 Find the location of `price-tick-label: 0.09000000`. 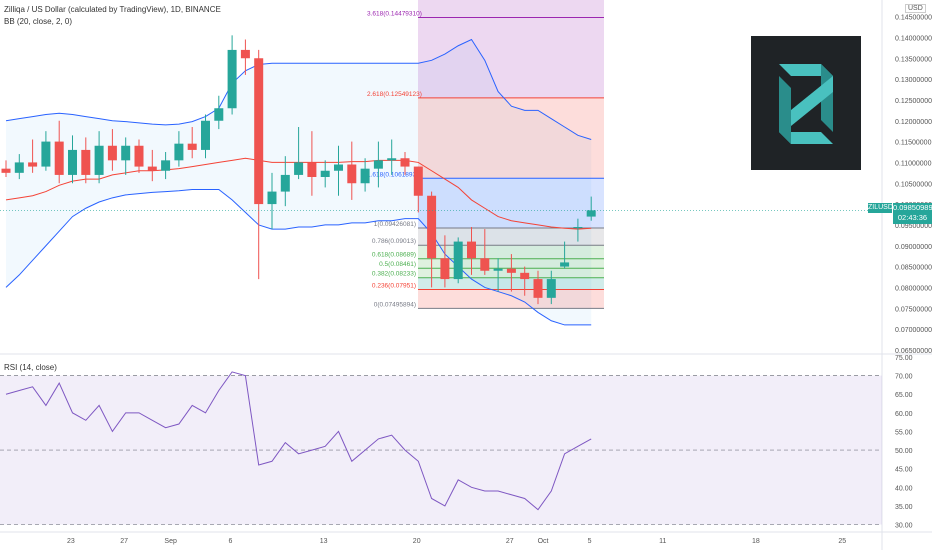

price-tick-label: 0.09000000 is located at coordinates (913, 247).